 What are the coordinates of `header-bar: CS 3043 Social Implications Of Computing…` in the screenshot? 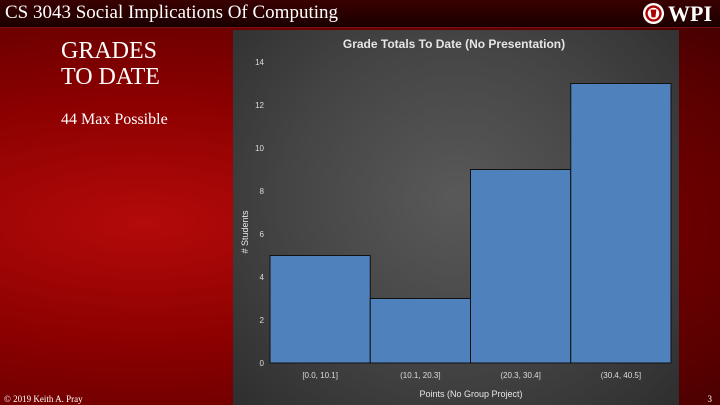 It's located at (360, 14).